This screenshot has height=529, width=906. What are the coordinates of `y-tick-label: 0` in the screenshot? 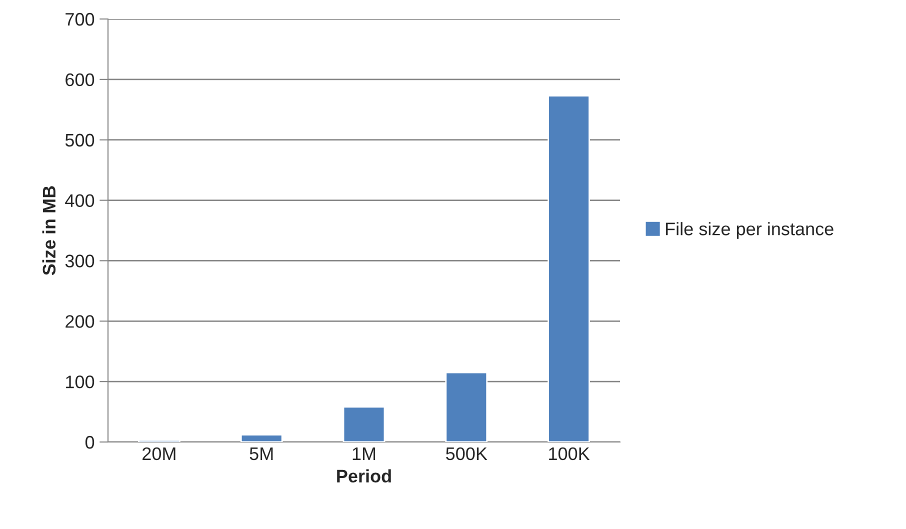 It's located at (89, 442).